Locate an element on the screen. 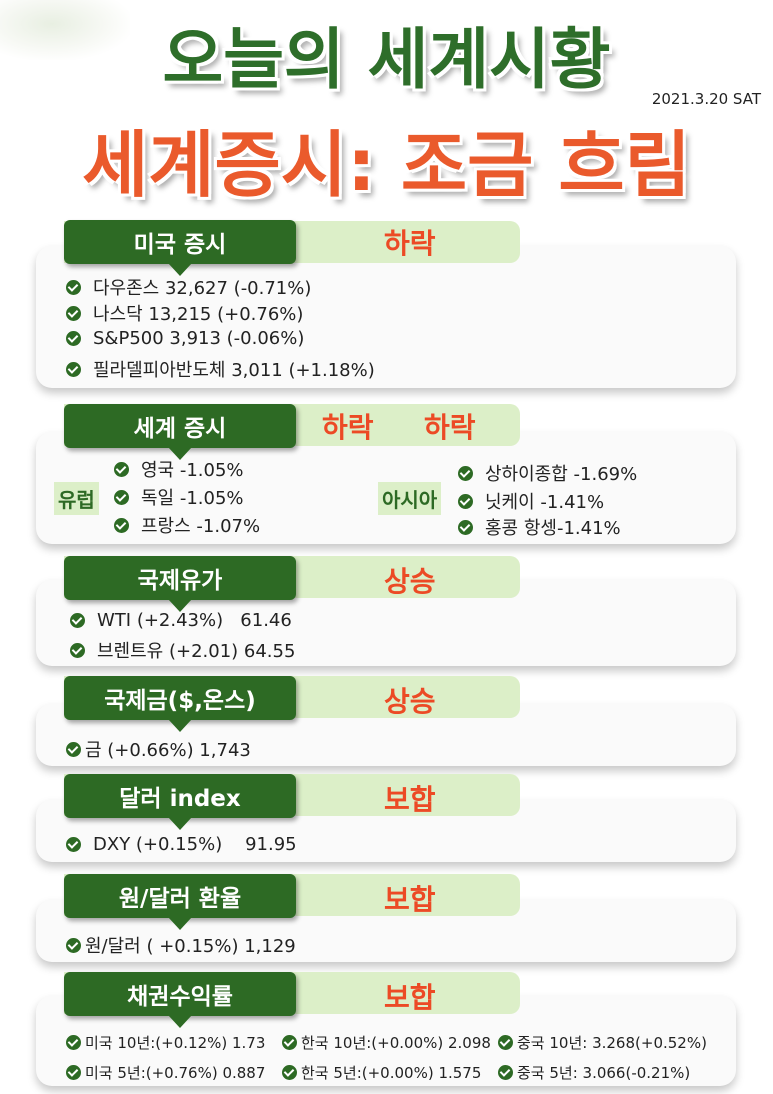 The height and width of the screenshot is (1094, 773). list-item: 다우존스 32,627 (-0.71%) is located at coordinates (188, 287).